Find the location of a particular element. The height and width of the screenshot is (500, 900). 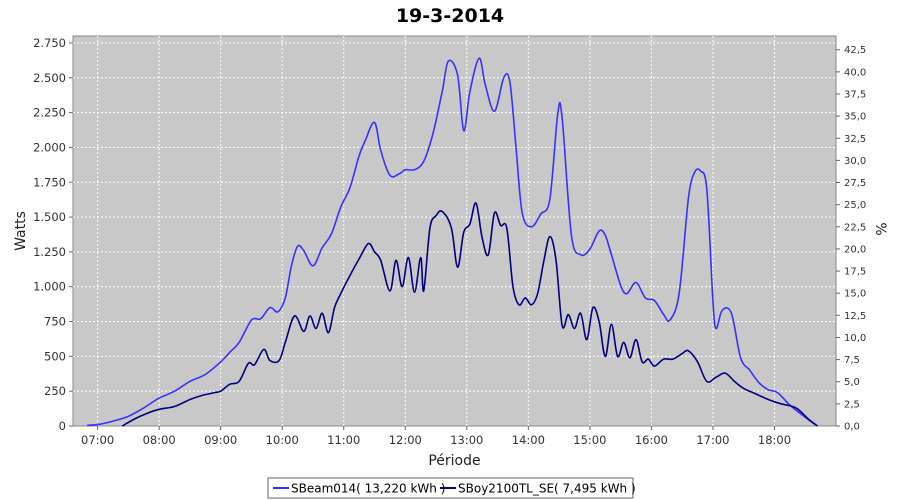

y2-tick-label: 7,5 is located at coordinates (852, 360).